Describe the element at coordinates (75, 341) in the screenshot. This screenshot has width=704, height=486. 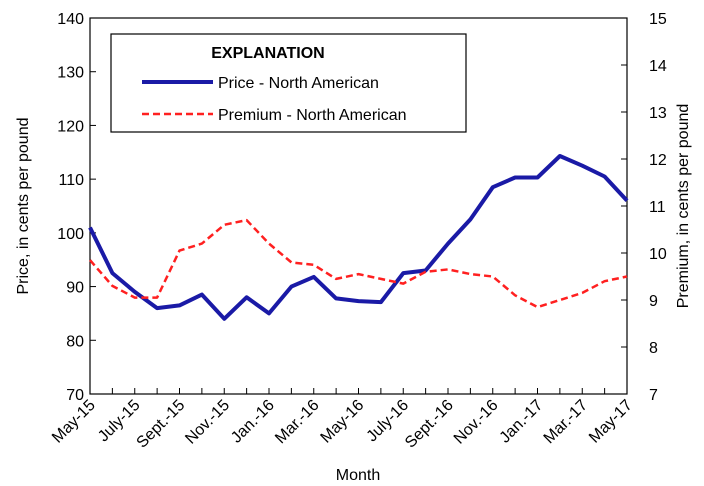
I see `left-axis-tick-label: 80` at that location.